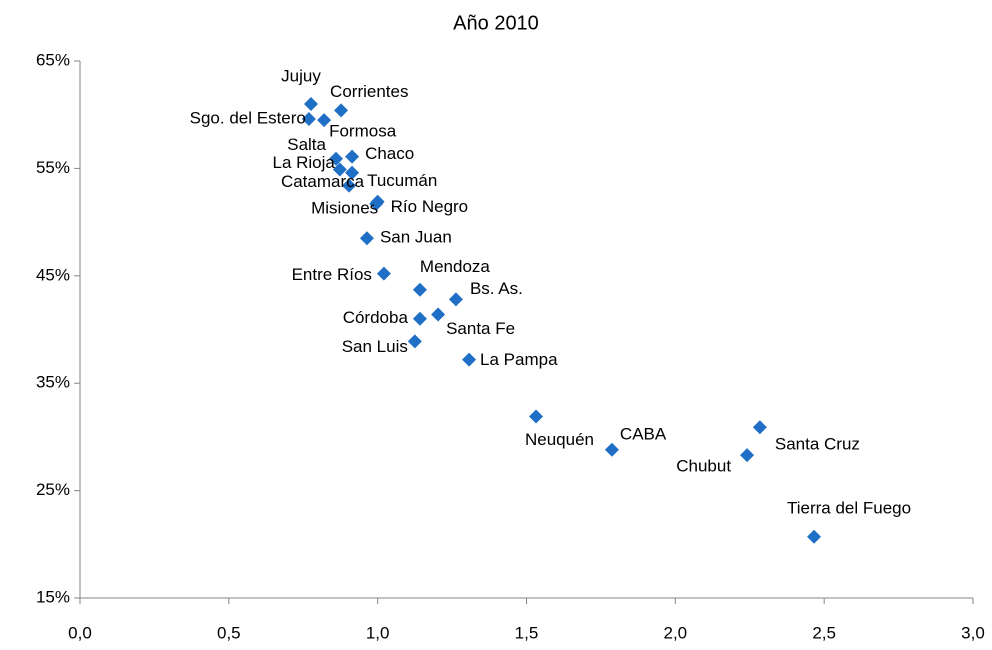 This screenshot has height=650, width=992. What do you see at coordinates (496, 288) in the screenshot?
I see `point-label: Bs. As.` at bounding box center [496, 288].